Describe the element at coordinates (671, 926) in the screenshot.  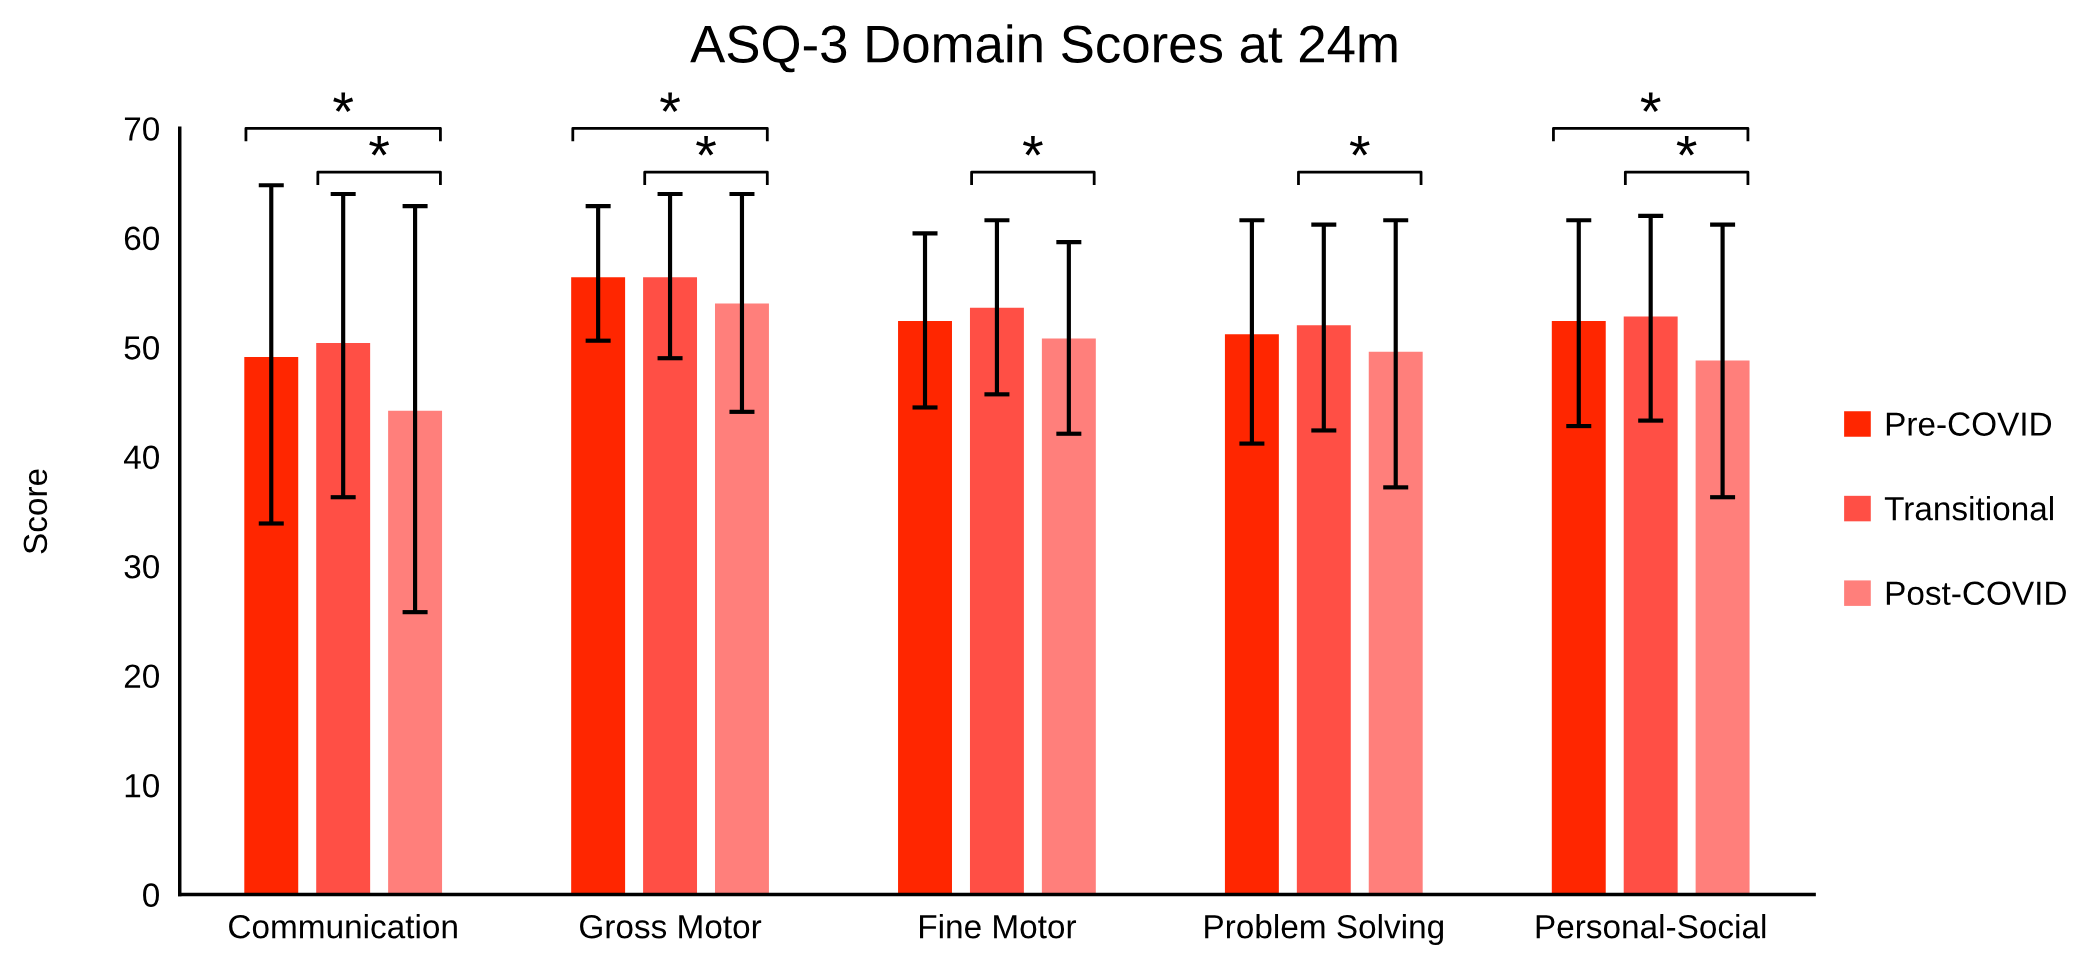
I see `x-tick-label: Gross Motor` at that location.